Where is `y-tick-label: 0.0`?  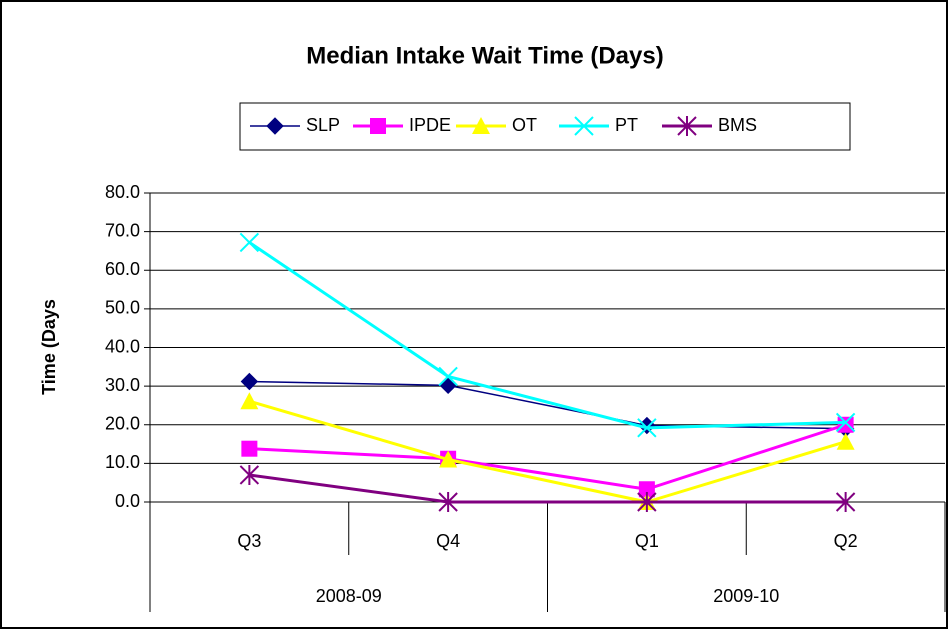 y-tick-label: 0.0 is located at coordinates (127, 501).